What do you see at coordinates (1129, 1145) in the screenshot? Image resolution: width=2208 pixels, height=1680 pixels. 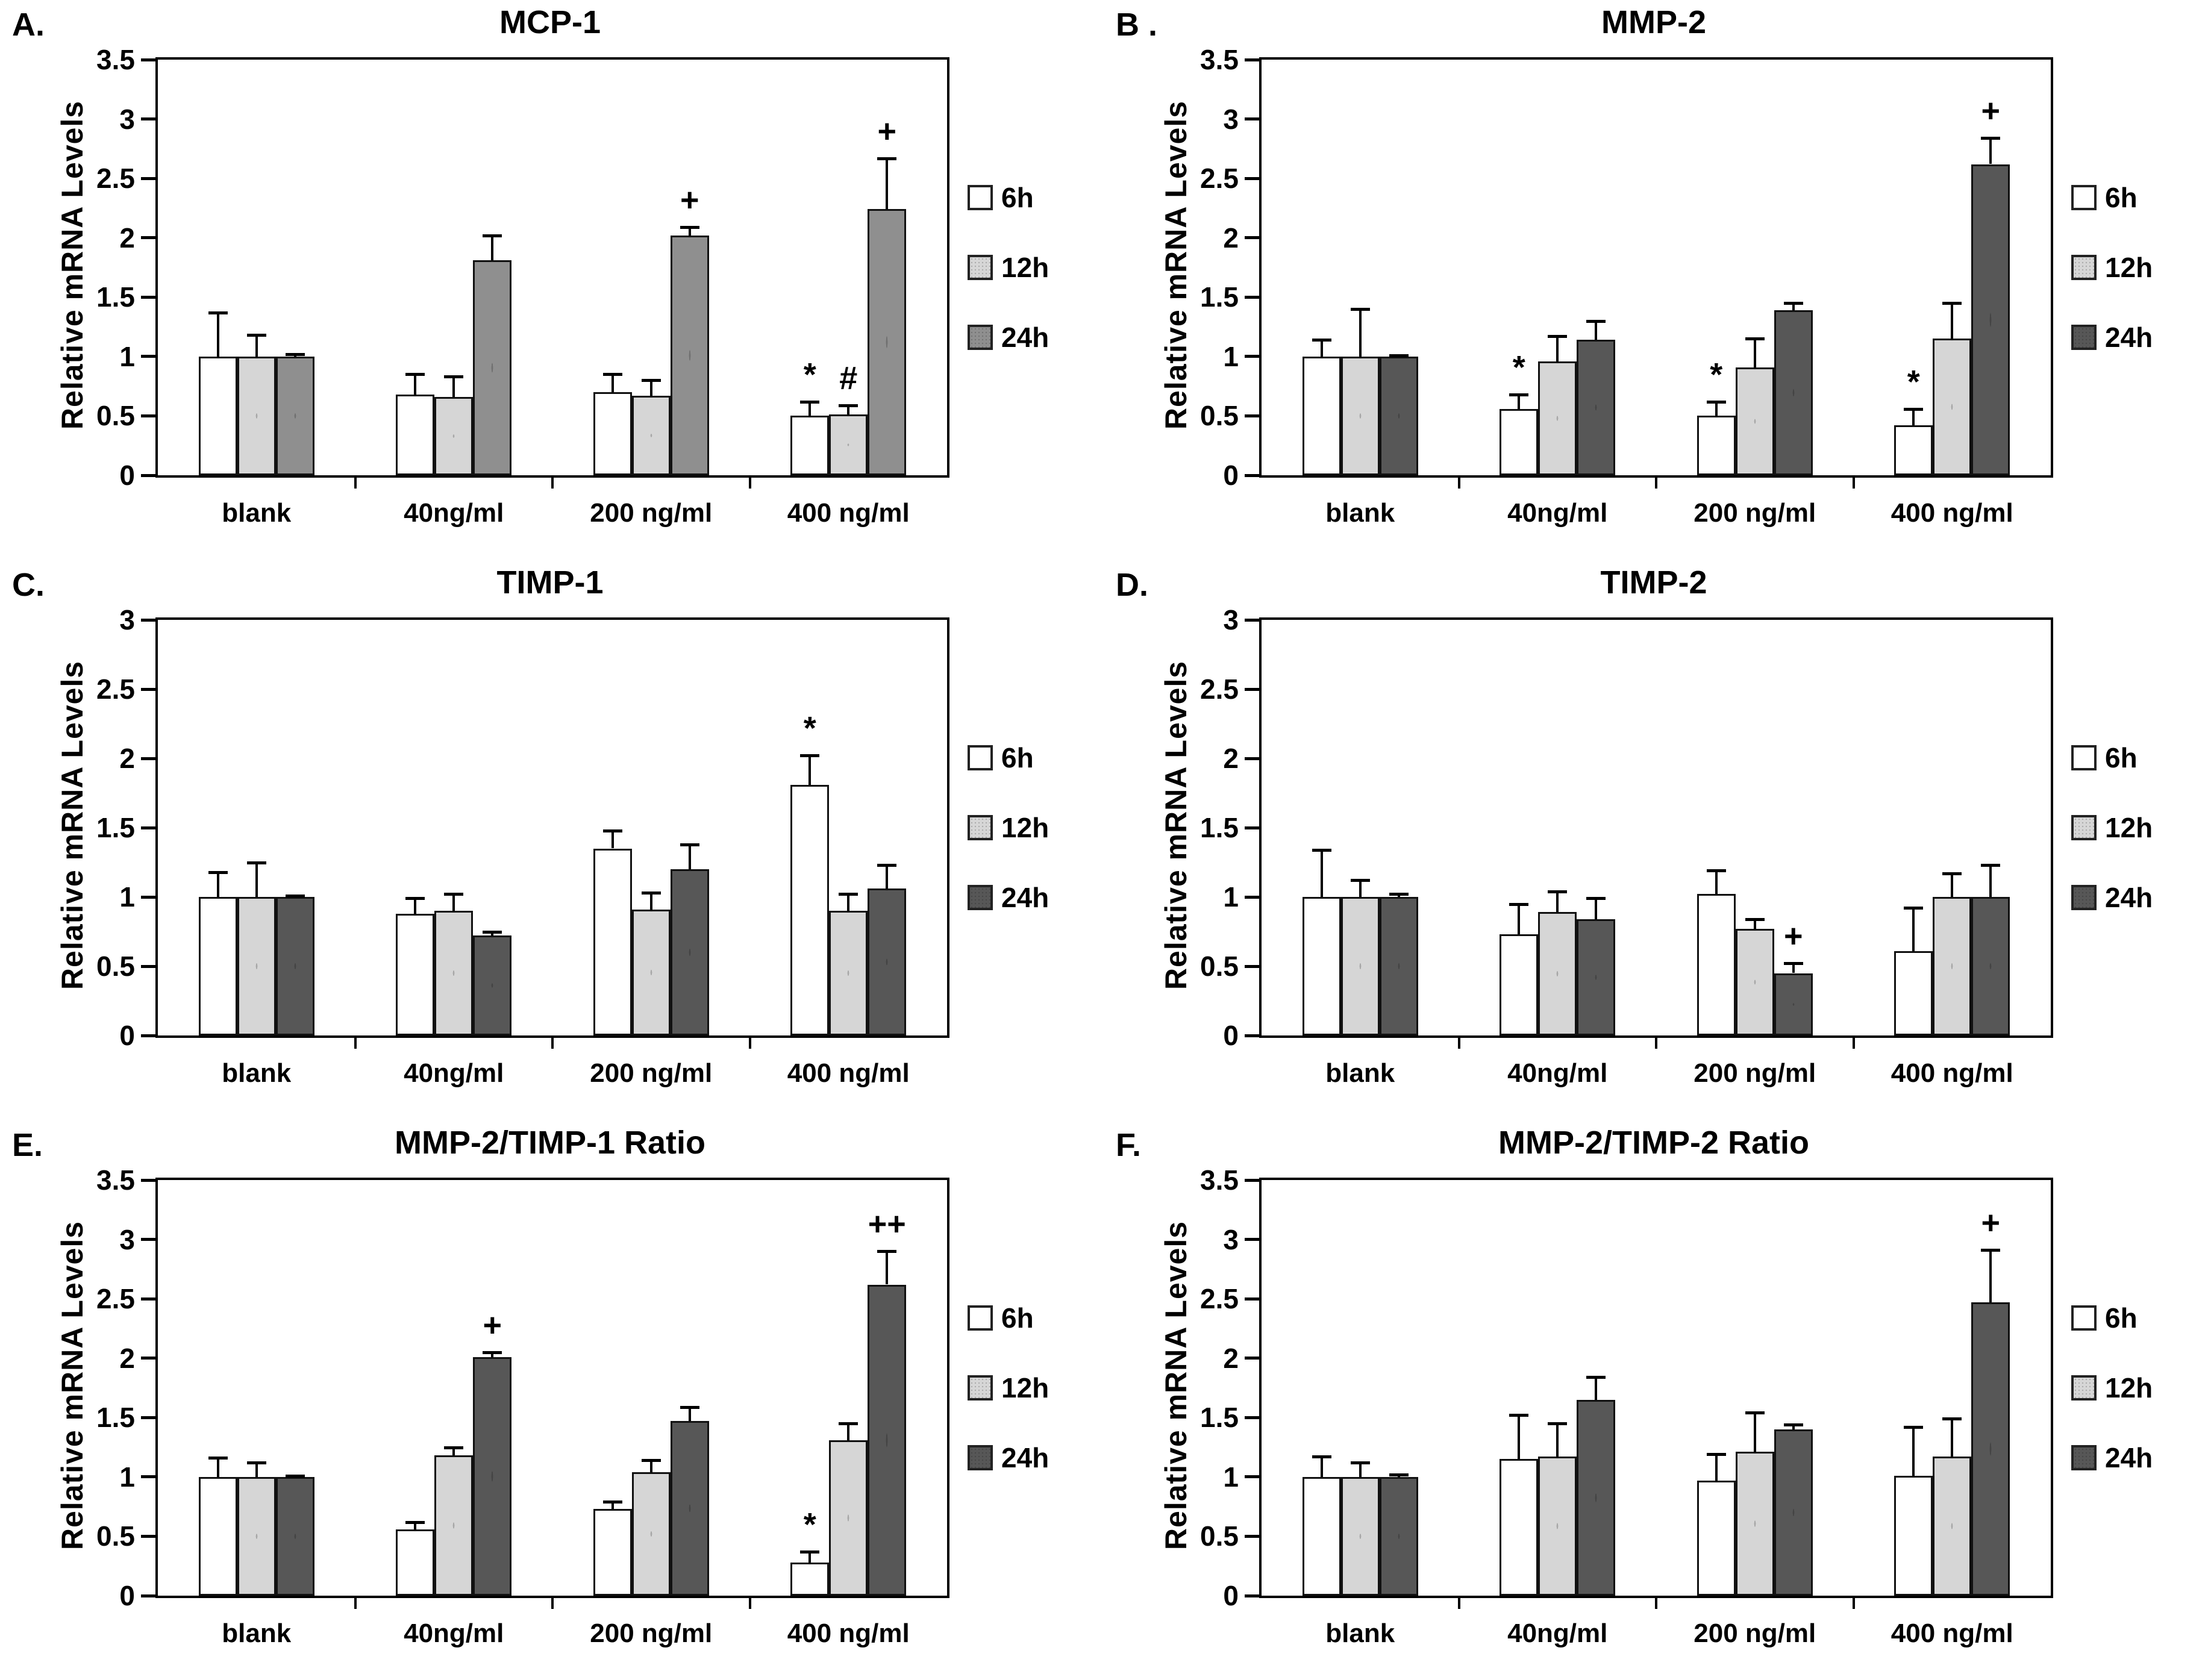 I see `panel-letter: F.` at bounding box center [1129, 1145].